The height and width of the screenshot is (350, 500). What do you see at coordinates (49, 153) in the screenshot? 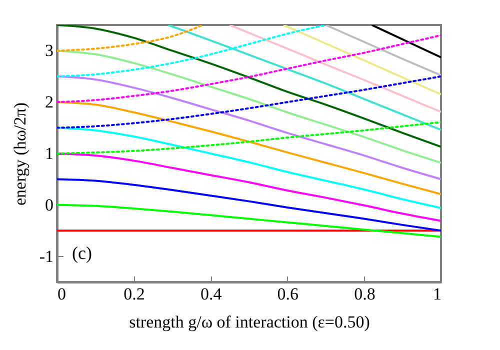
I see `y-tick-label: 1` at bounding box center [49, 153].